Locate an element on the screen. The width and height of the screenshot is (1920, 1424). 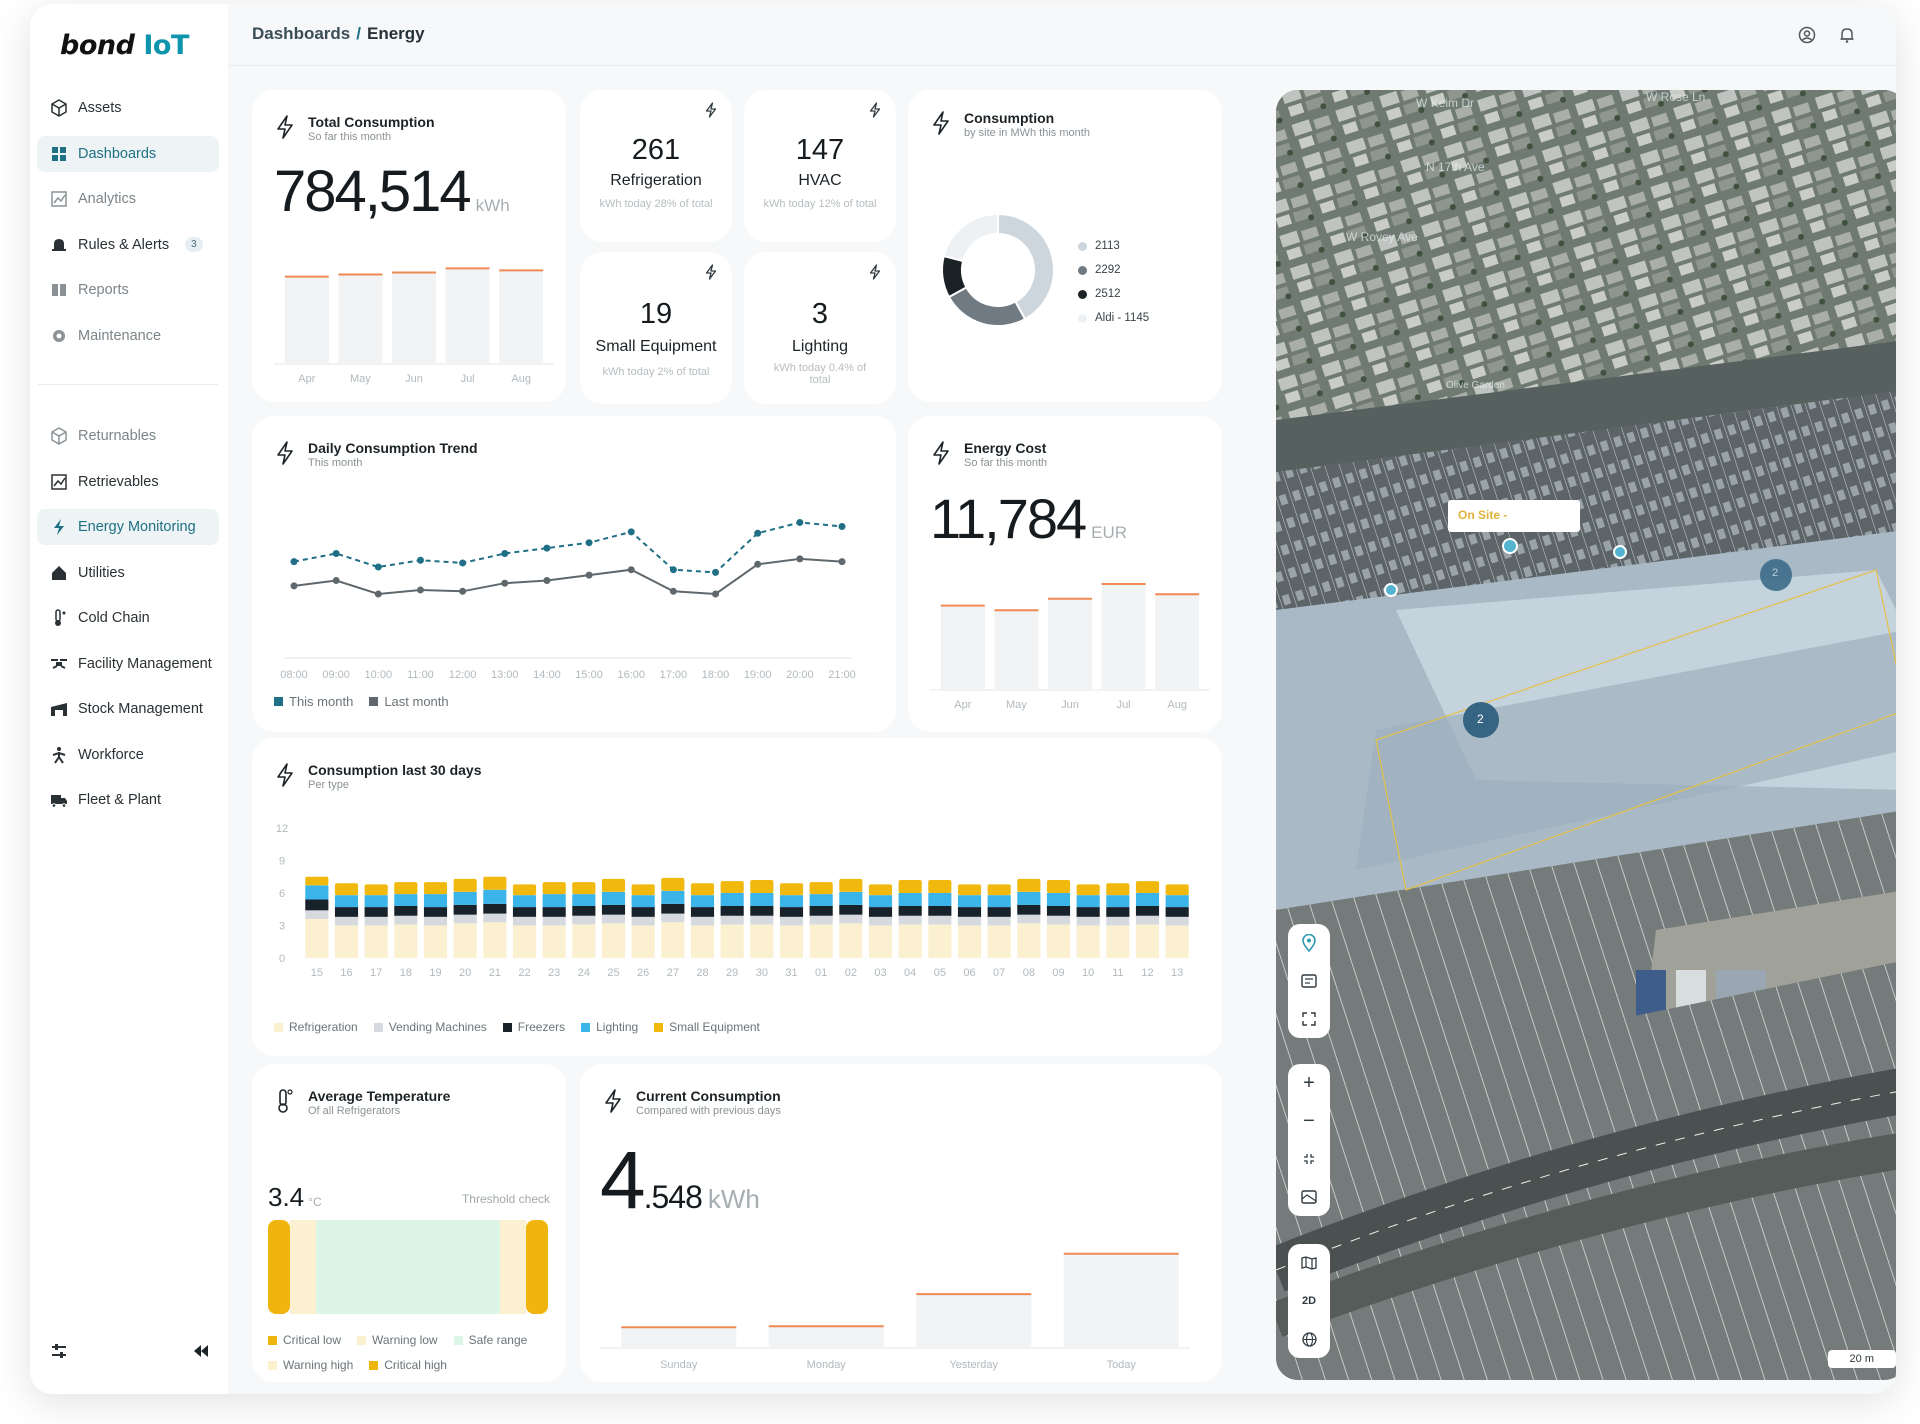
sidebar-item-retrievables: Retrievables is located at coordinates (128, 482).